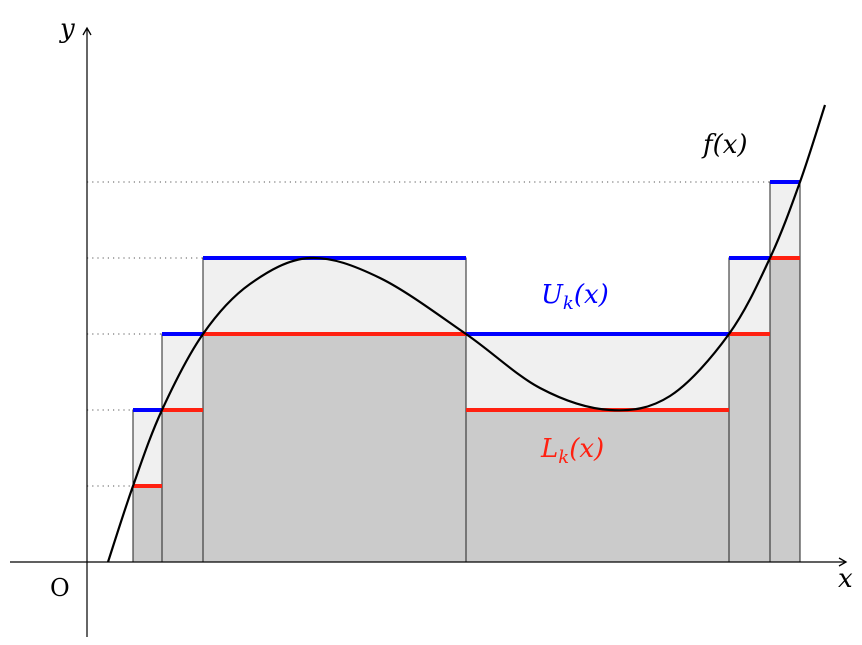 This screenshot has height=645, width=862. What do you see at coordinates (60, 588) in the screenshot?
I see `origin-label: O` at bounding box center [60, 588].